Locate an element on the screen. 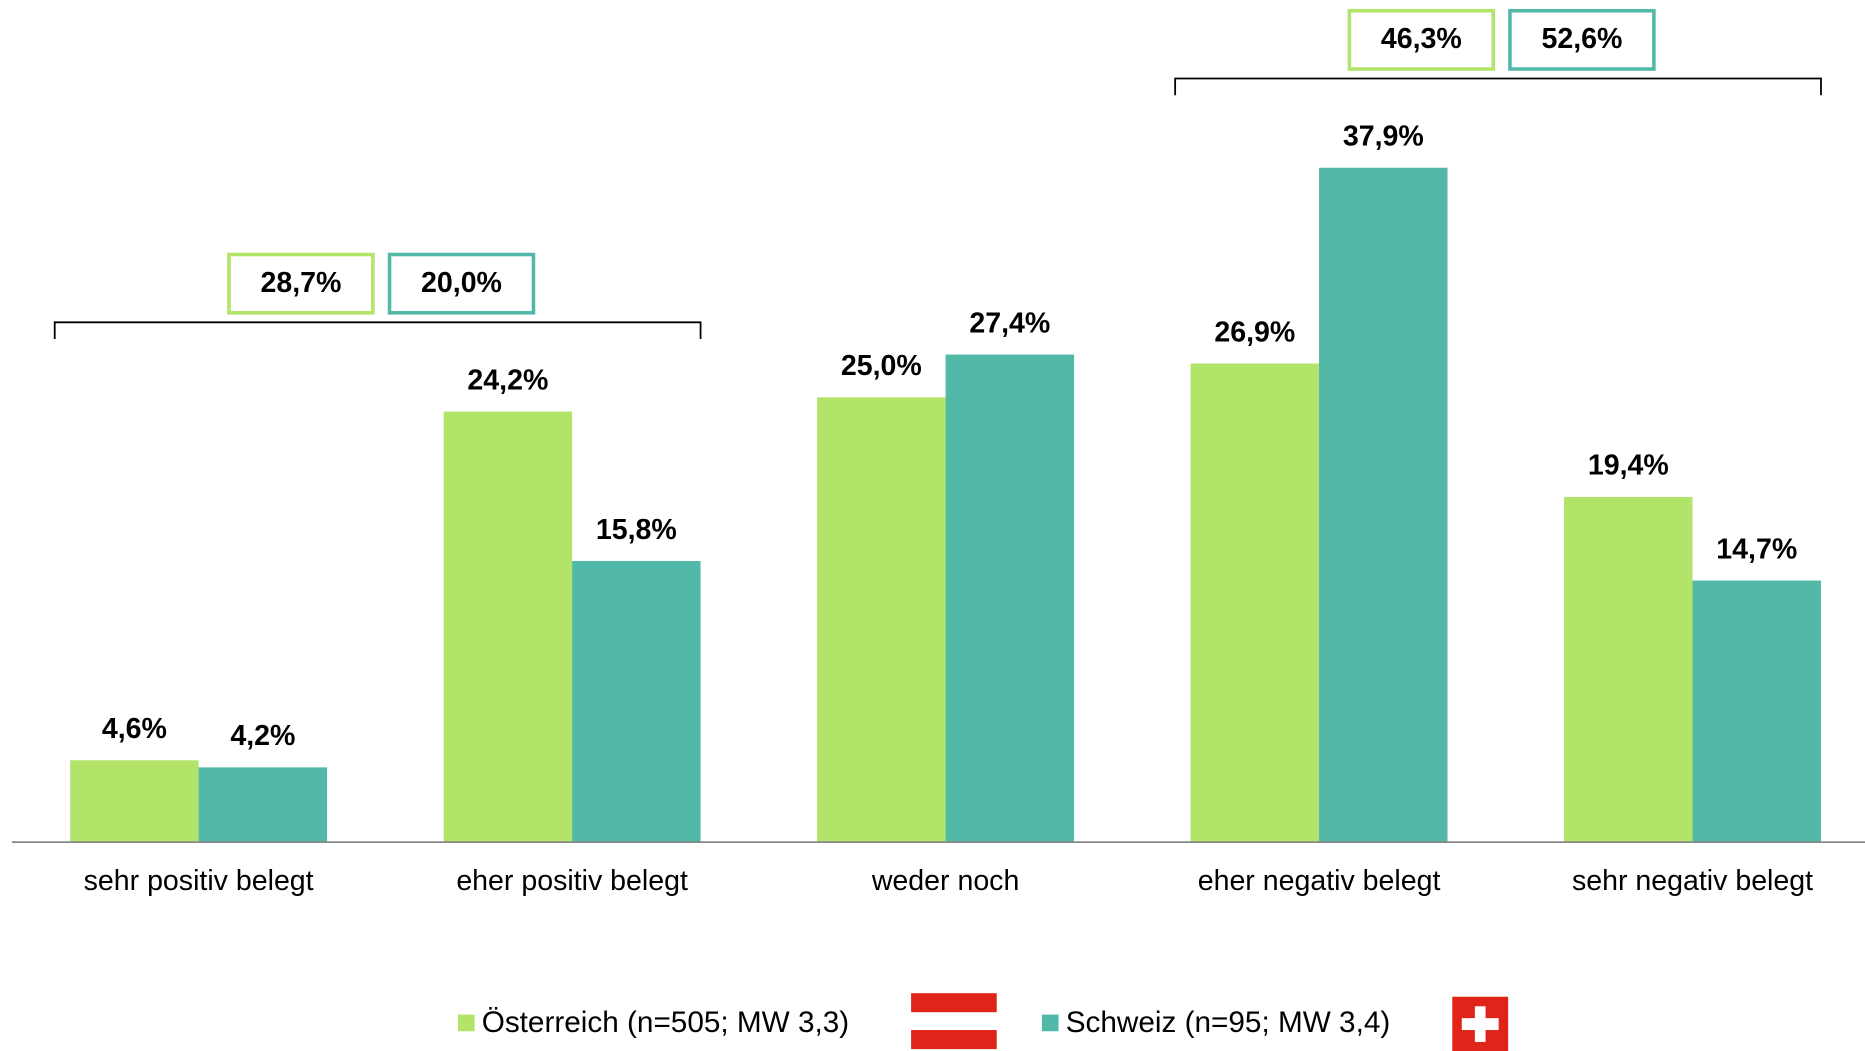  value-label: 37,9% is located at coordinates (1383, 137).